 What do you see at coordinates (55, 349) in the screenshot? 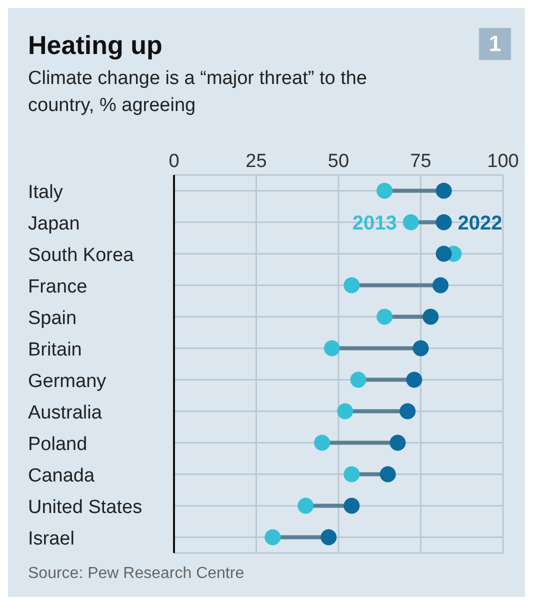
I see `y-tick-label: Britain` at bounding box center [55, 349].